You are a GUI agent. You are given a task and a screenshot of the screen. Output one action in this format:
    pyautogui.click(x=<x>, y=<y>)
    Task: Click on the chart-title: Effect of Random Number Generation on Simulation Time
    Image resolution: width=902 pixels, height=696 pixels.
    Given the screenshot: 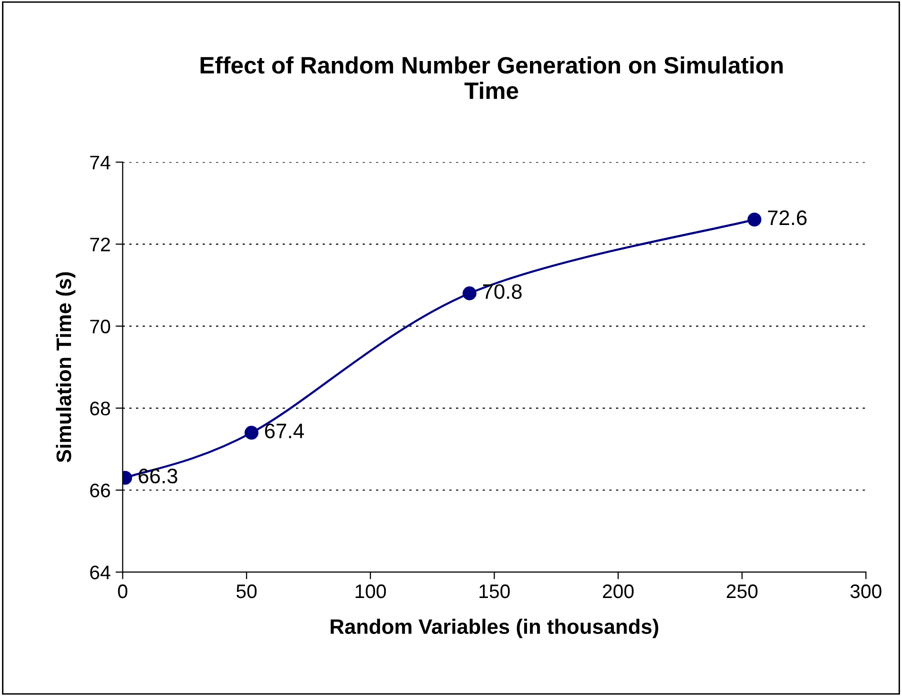 What is the action you would take?
    pyautogui.click(x=491, y=78)
    